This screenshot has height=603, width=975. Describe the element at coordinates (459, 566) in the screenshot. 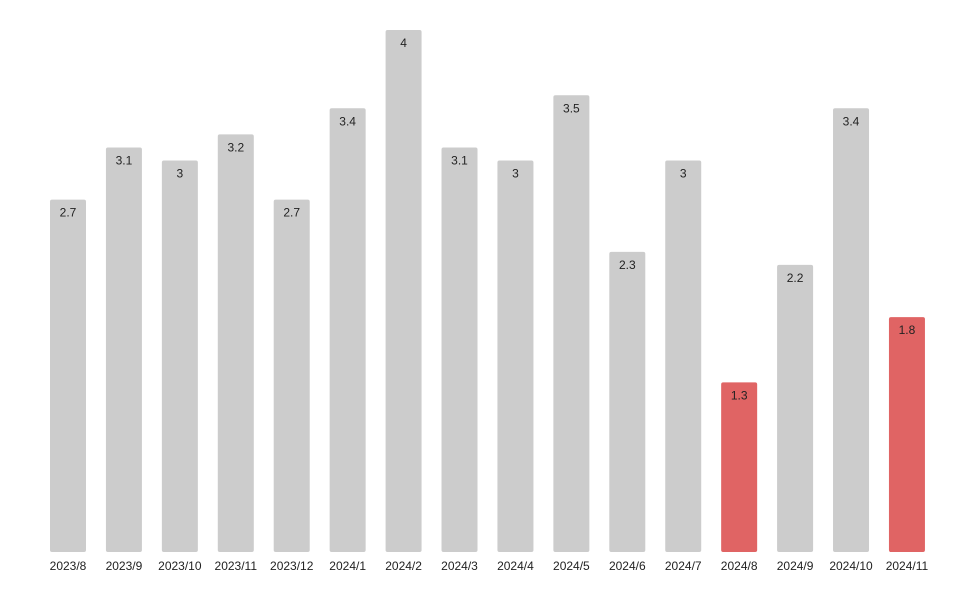

I see `x-tick-label: 2024/3` at that location.